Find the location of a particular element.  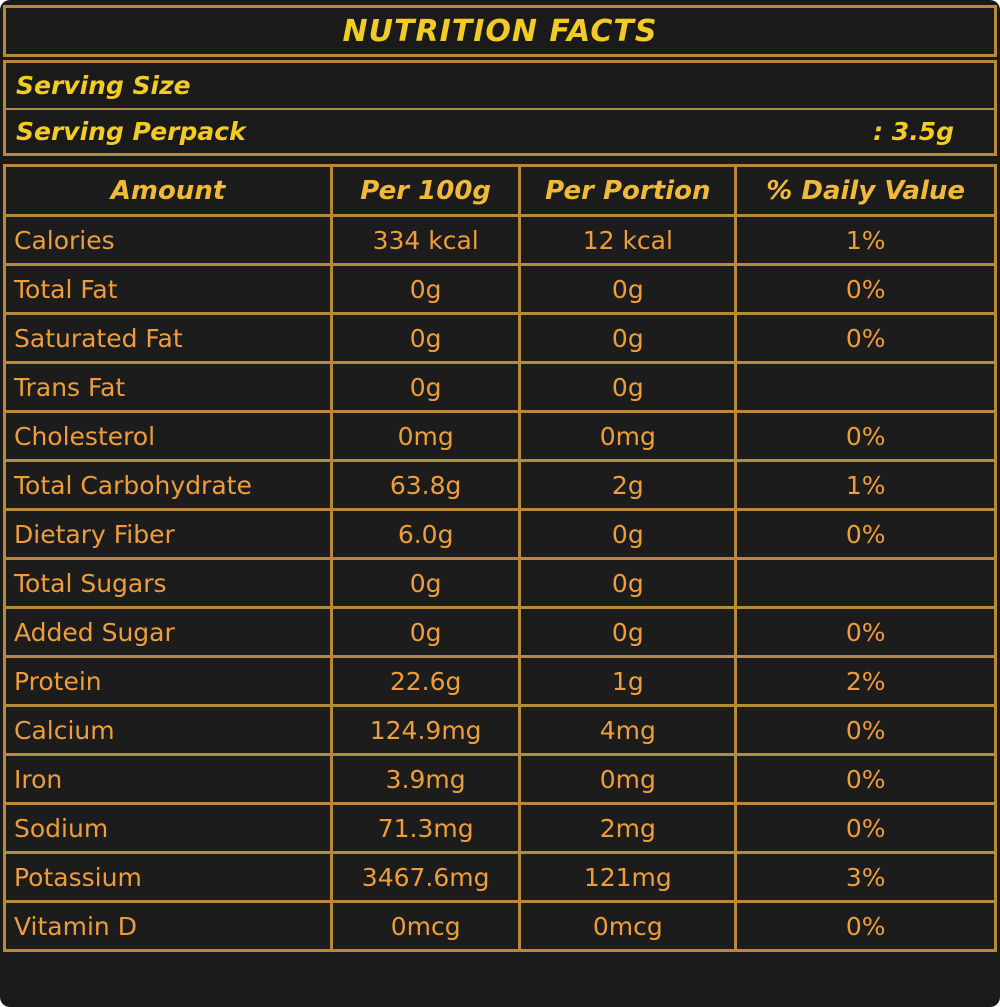

serving-size-label: Serving Size is located at coordinates (103, 85).